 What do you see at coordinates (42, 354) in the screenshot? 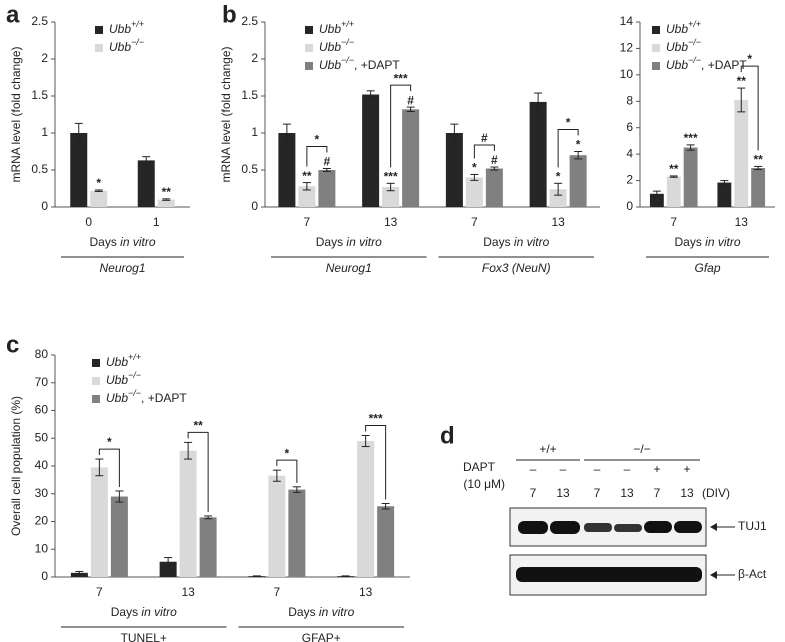
I see `y-tick-label: 80` at bounding box center [42, 354].